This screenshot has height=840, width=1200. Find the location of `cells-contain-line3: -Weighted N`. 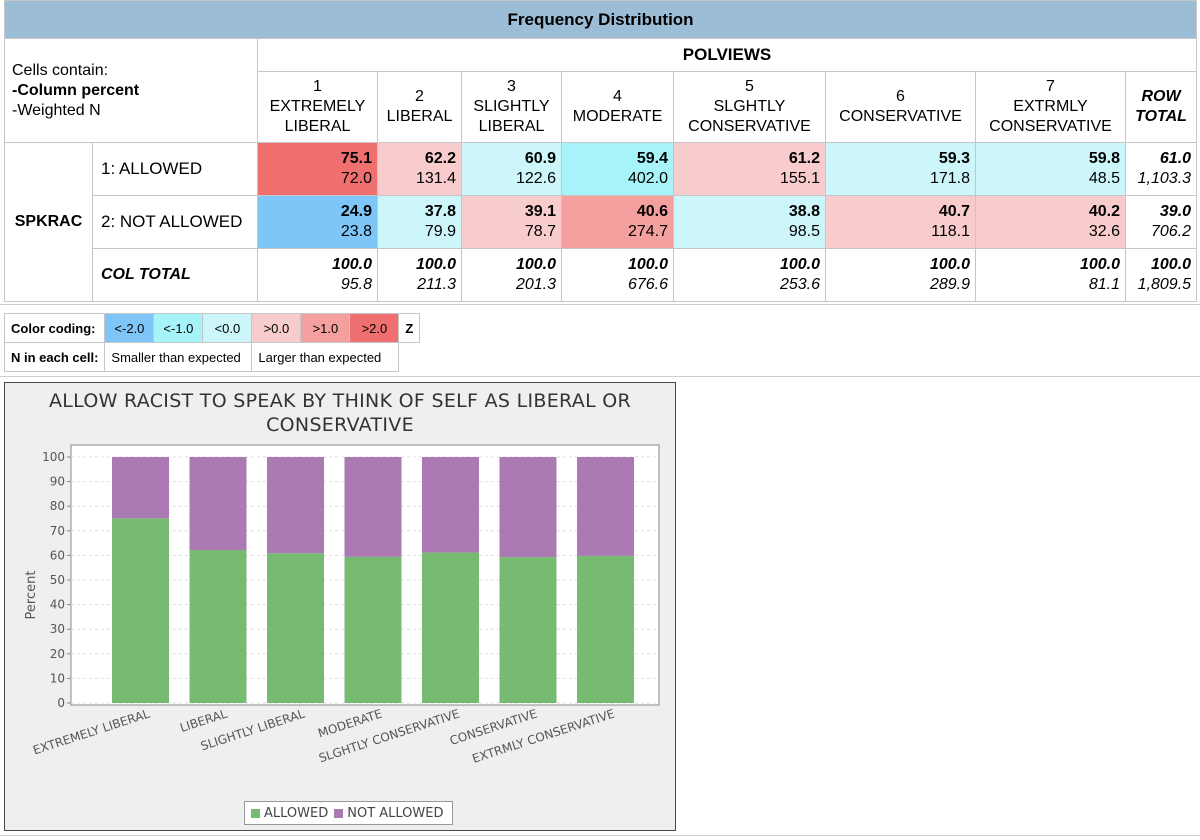

cells-contain-line3: -Weighted N is located at coordinates (56, 110).